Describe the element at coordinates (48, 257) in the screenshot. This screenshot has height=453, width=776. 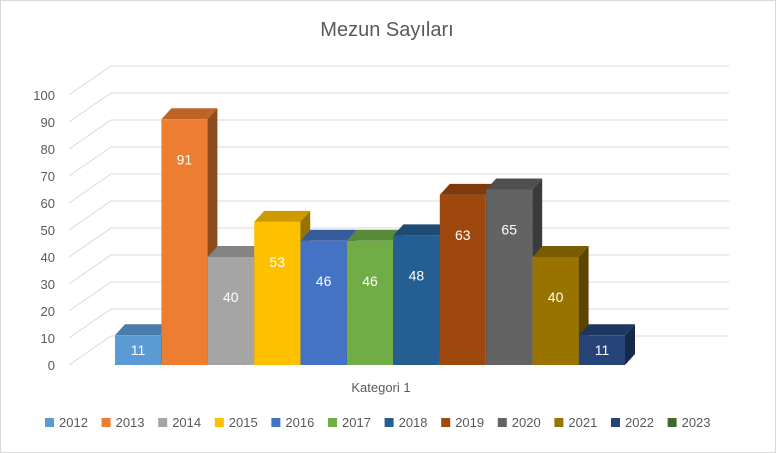
I see `y-tick-label: 40` at that location.